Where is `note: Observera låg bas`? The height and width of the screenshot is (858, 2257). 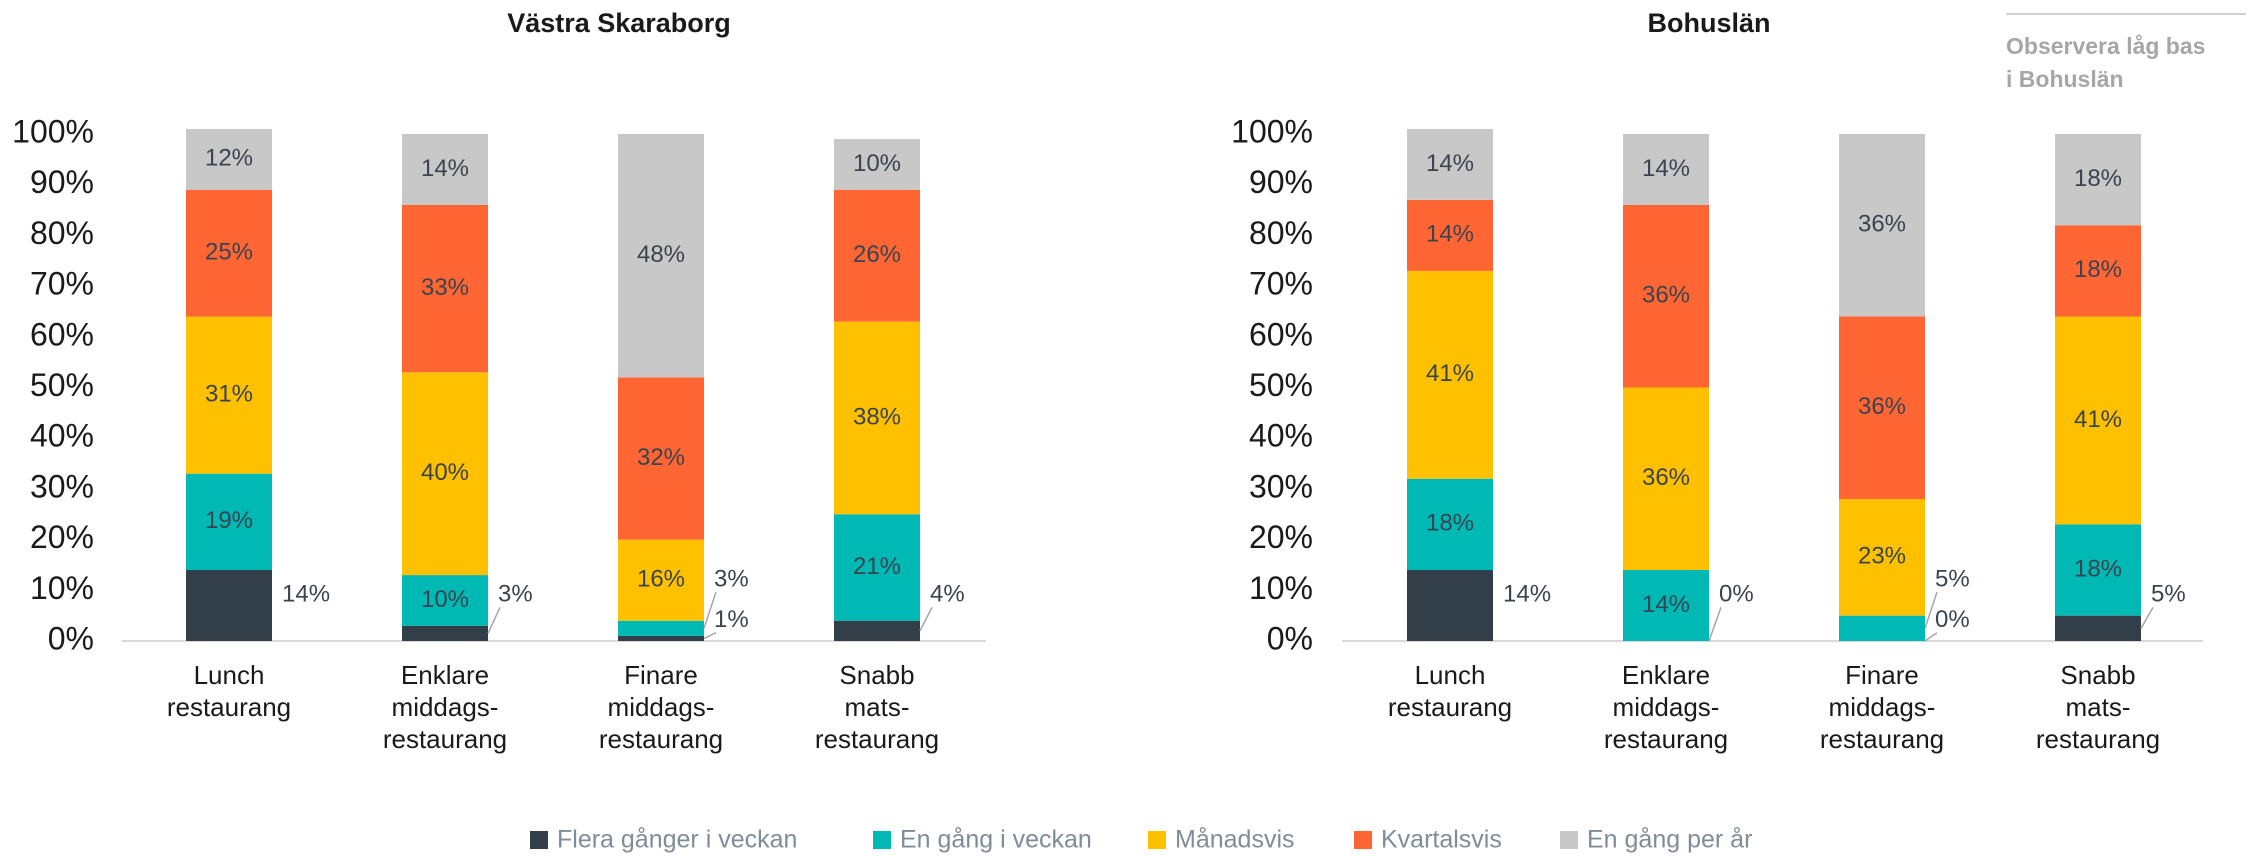
note: Observera låg bas is located at coordinates (2105, 46).